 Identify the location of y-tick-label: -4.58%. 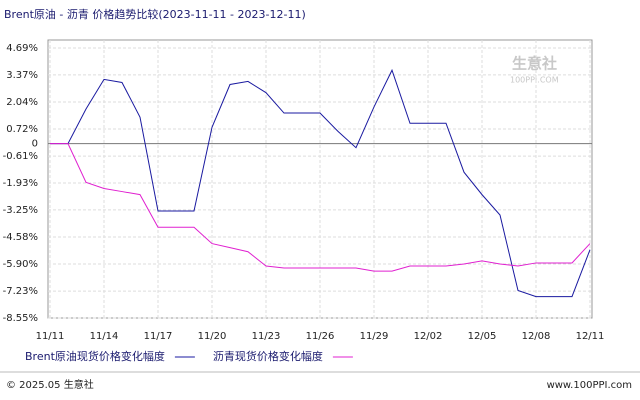
(20, 237).